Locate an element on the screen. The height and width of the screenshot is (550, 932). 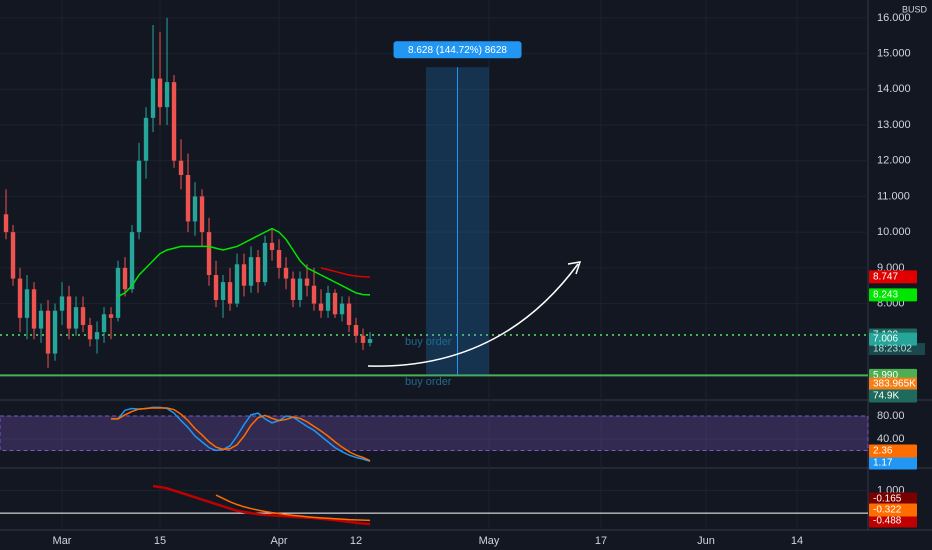
measure-label-bg is located at coordinates (457, 50).